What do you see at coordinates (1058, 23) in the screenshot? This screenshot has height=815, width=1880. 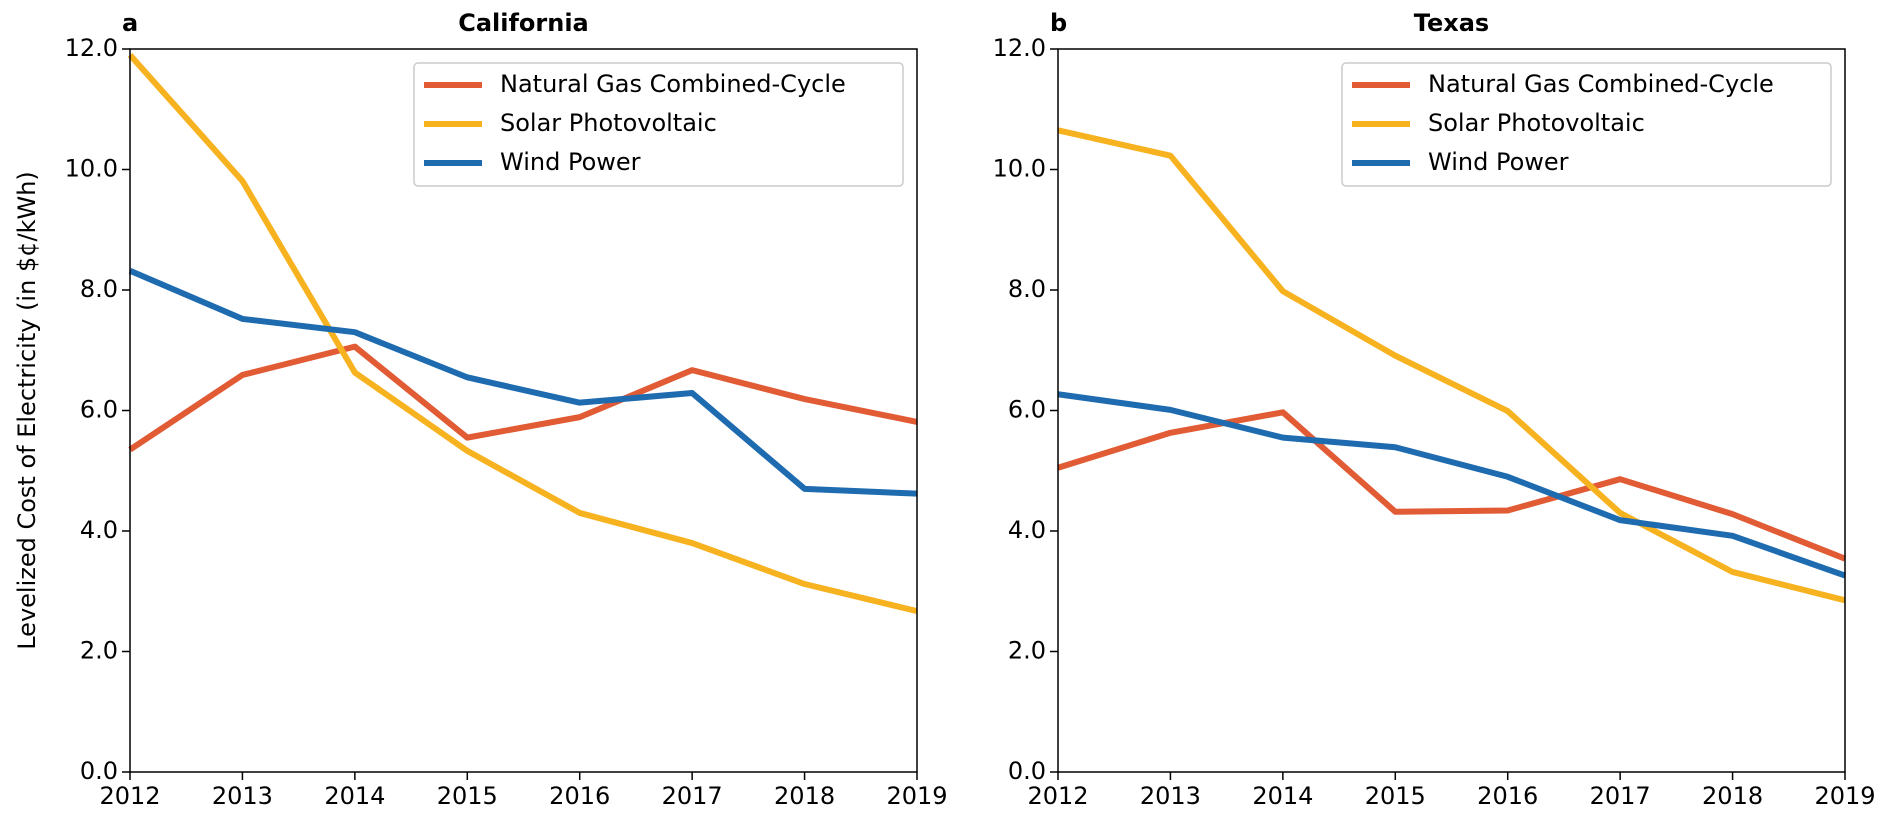 I see `panel-label: b` at bounding box center [1058, 23].